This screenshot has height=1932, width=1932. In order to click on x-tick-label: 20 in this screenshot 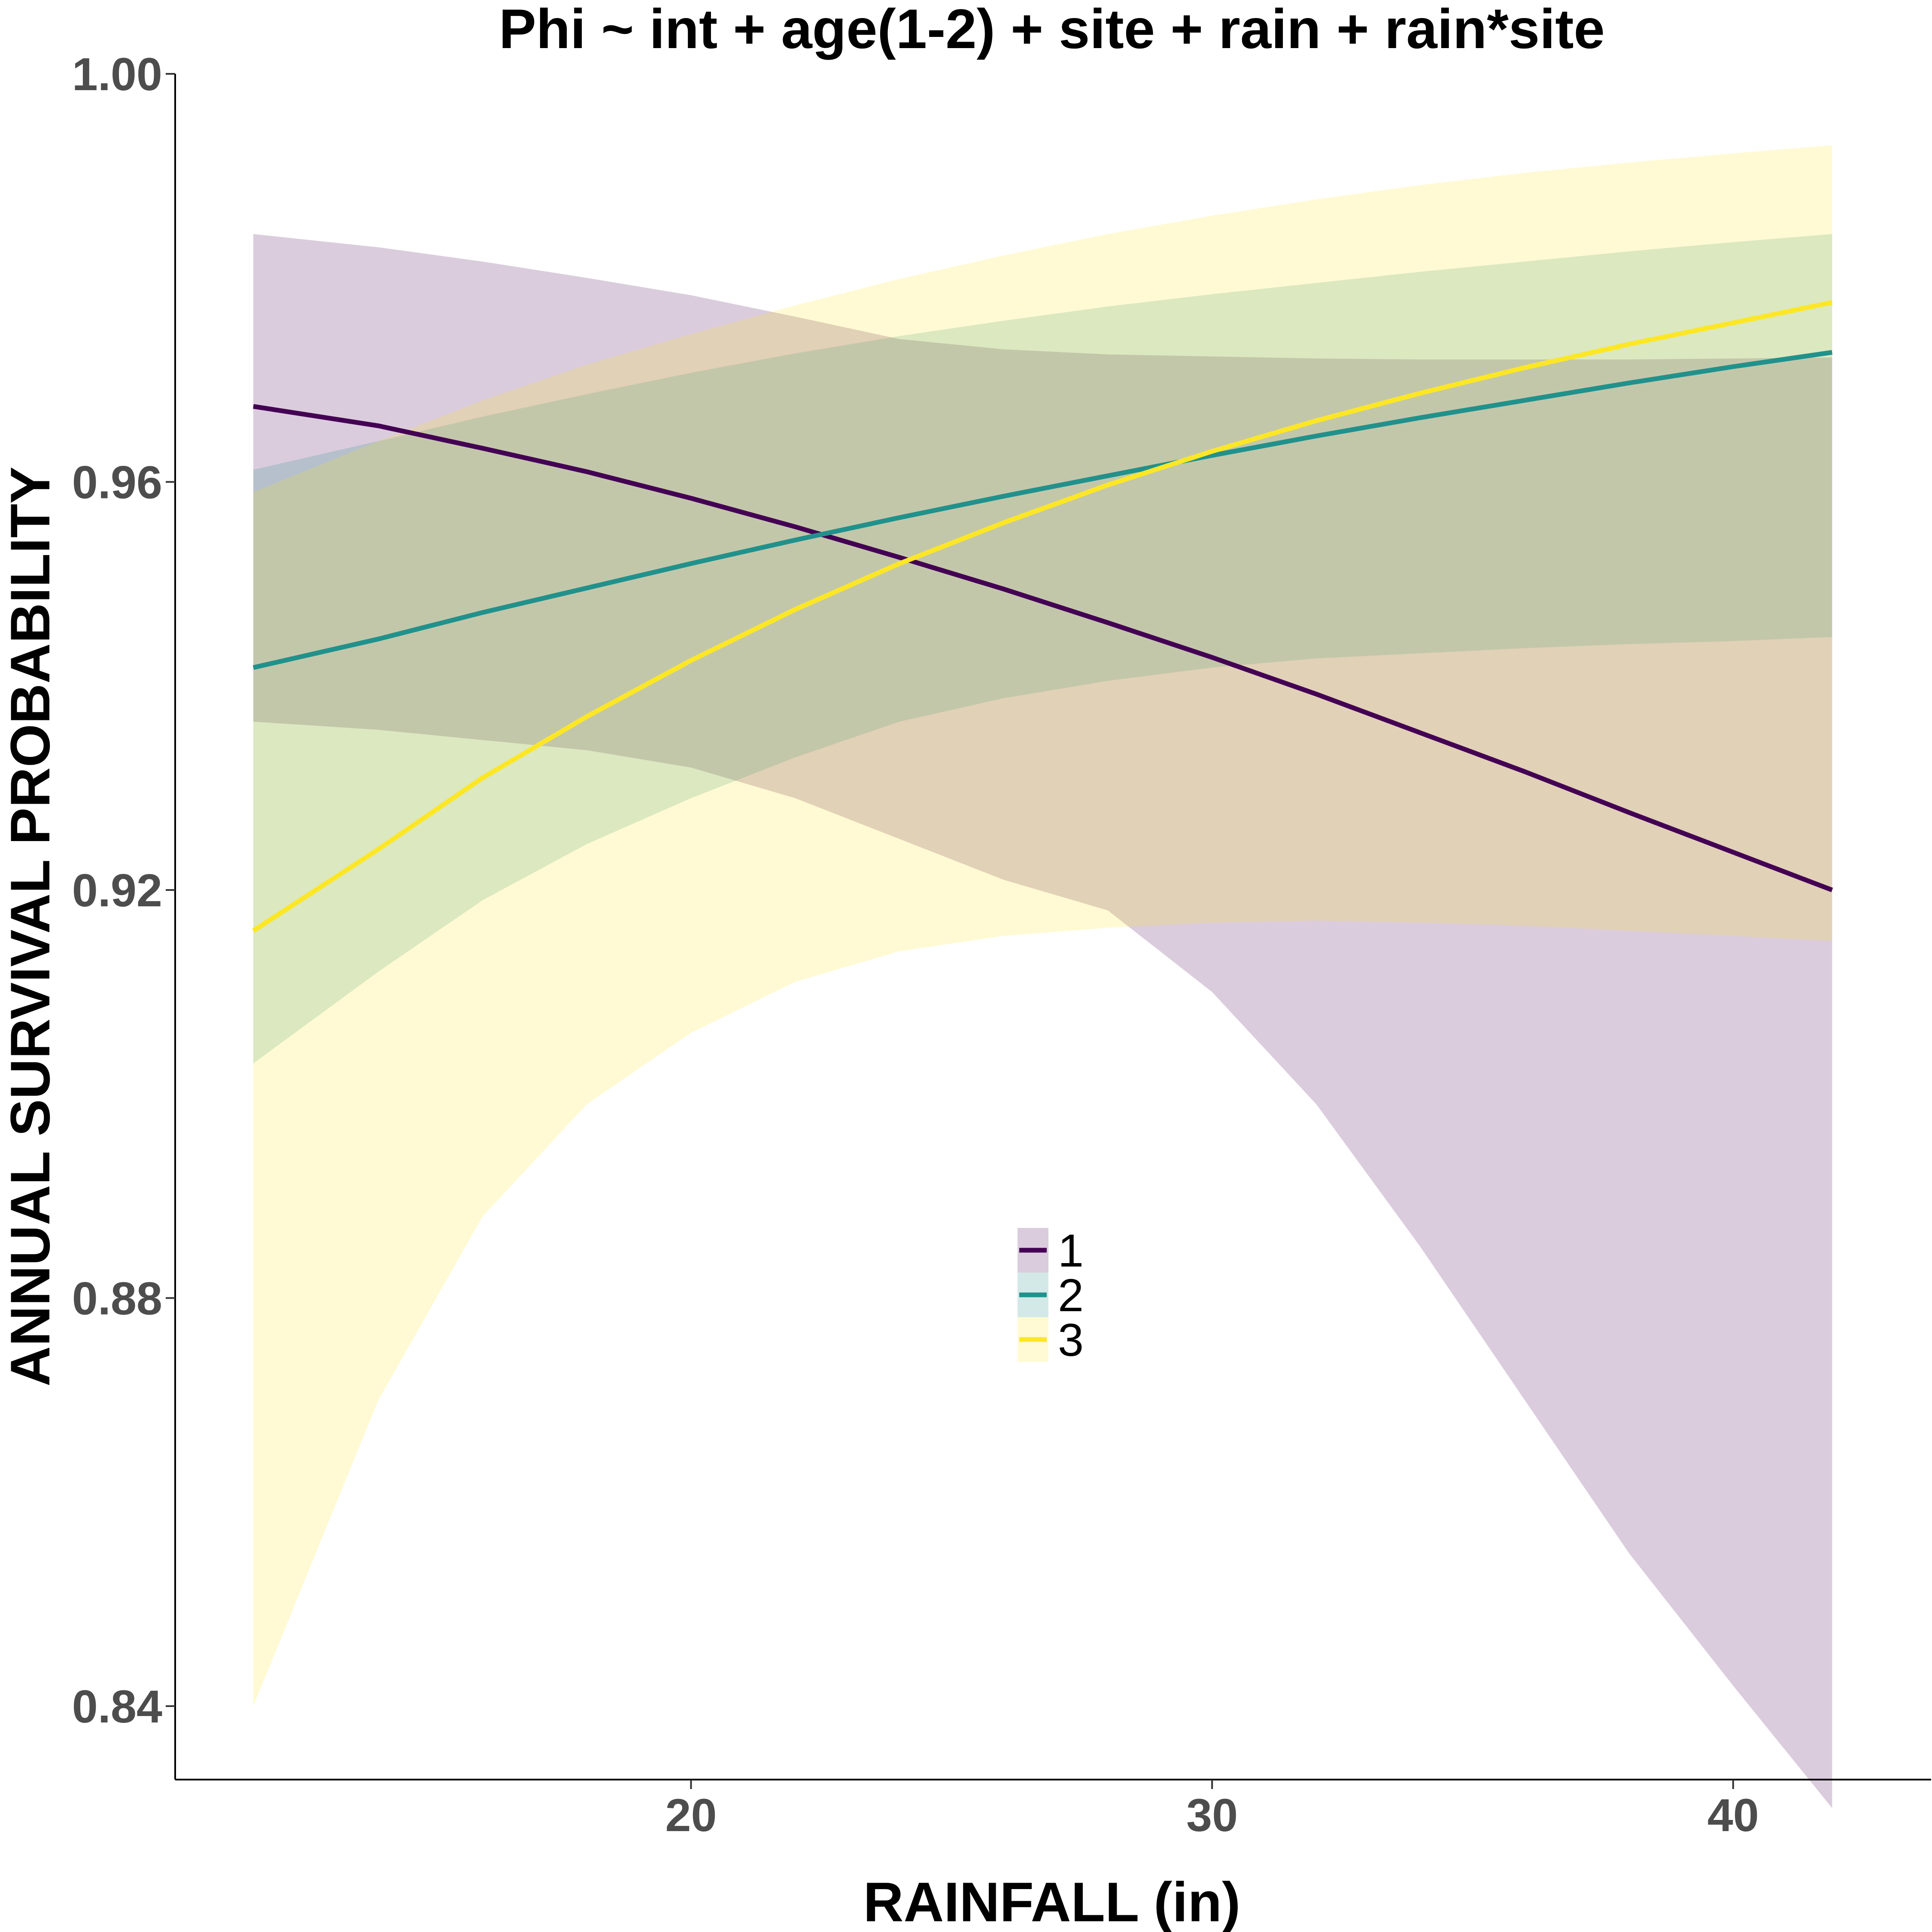, I will do `click(691, 1815)`.